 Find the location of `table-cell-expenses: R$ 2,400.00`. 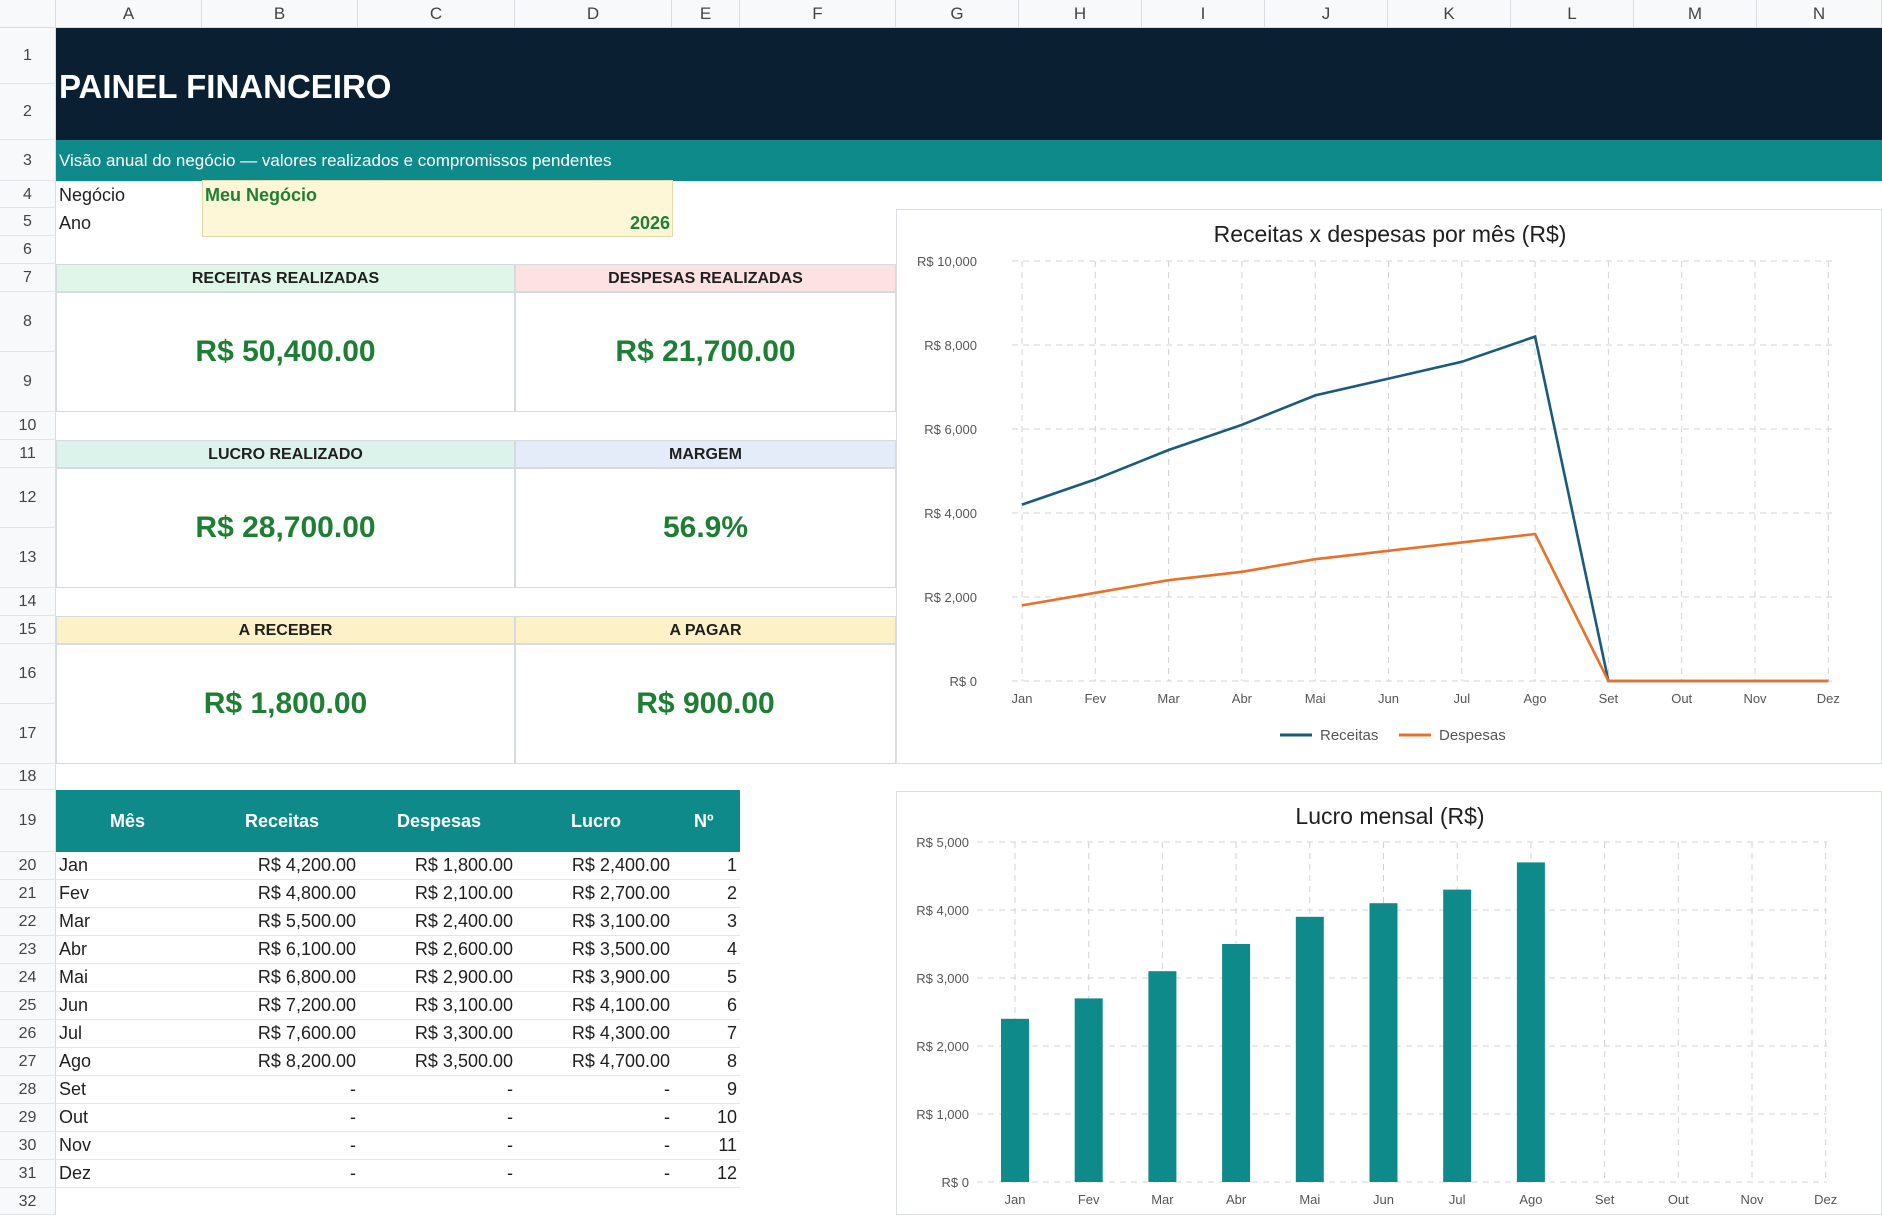

table-cell-expenses: R$ 2,400.00 is located at coordinates (463, 921).